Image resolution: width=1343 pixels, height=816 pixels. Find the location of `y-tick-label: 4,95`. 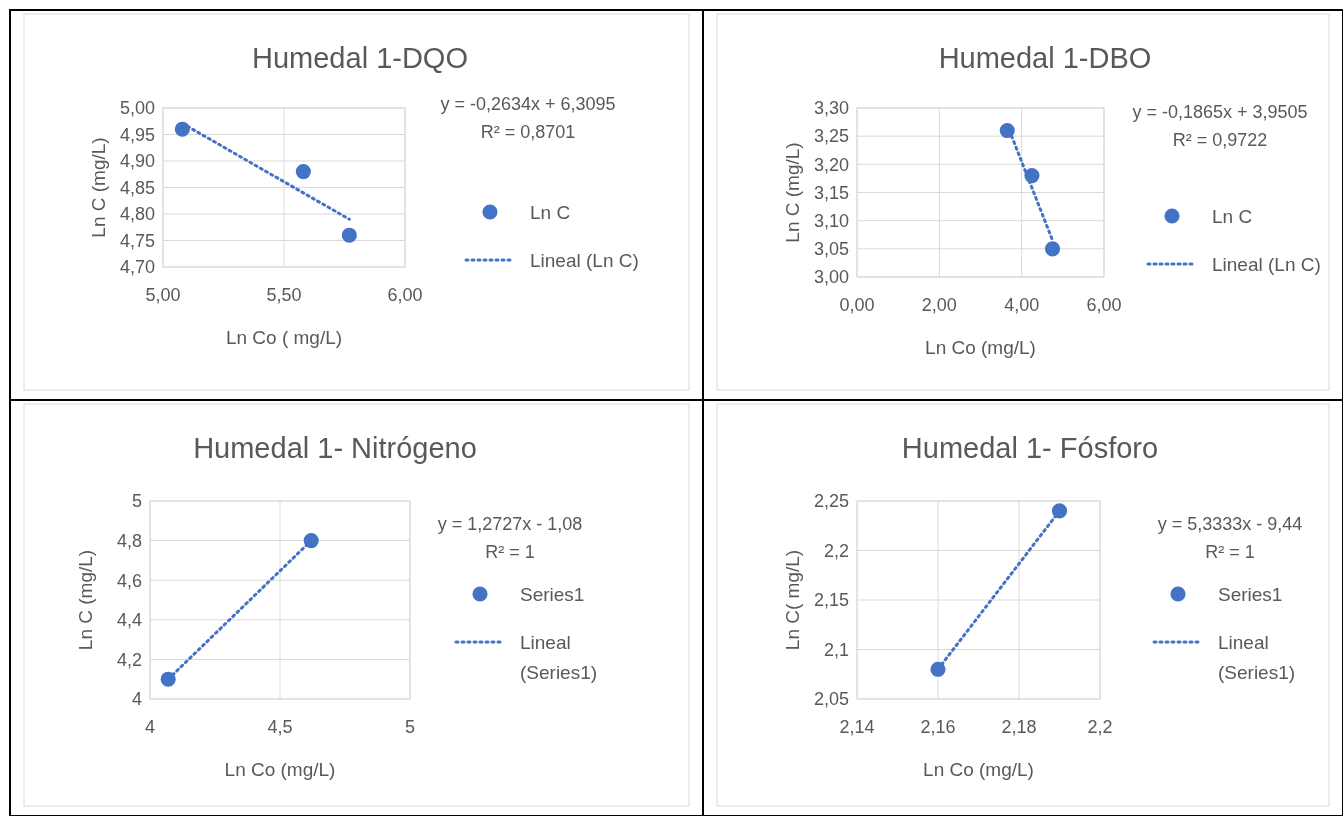

y-tick-label: 4,95 is located at coordinates (137, 134).